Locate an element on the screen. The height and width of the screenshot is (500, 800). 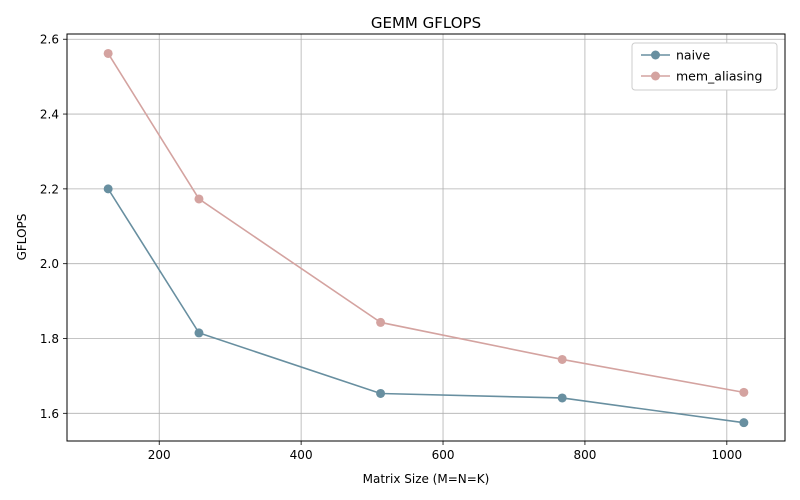
y-tick-label: 2.6 is located at coordinates (49, 40).